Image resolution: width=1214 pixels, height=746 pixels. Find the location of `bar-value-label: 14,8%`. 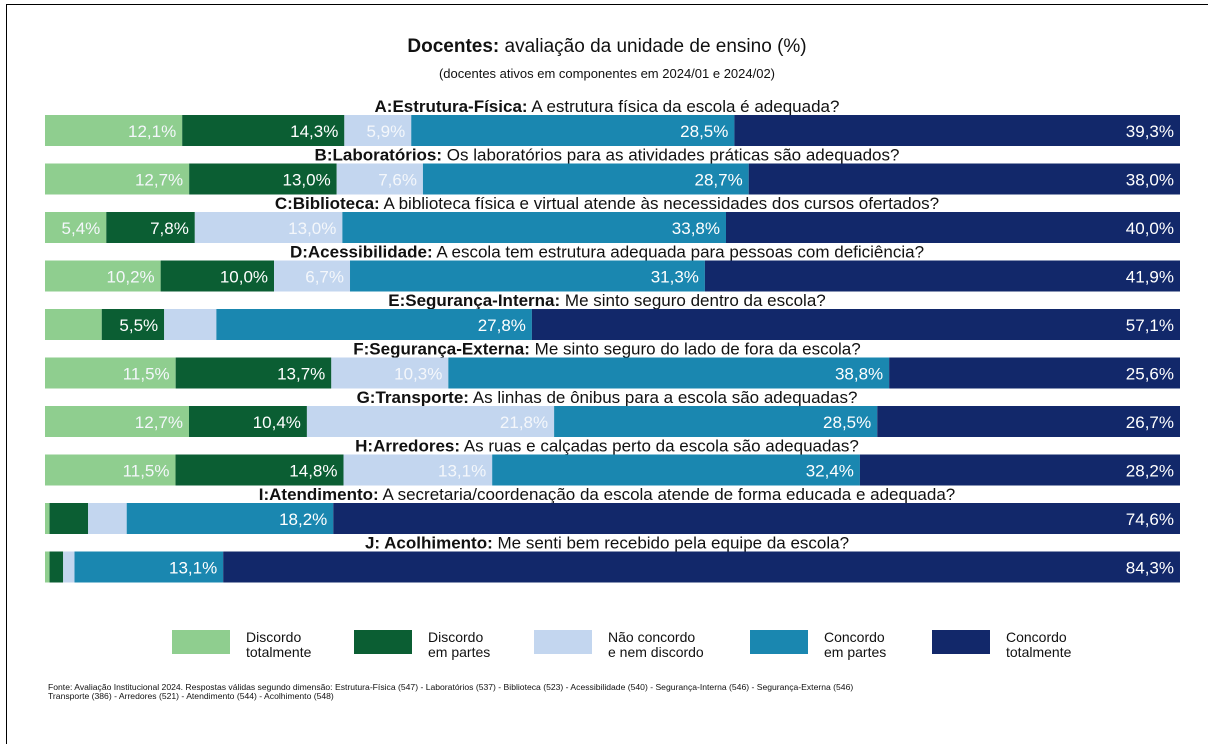

bar-value-label: 14,8% is located at coordinates (313, 471).